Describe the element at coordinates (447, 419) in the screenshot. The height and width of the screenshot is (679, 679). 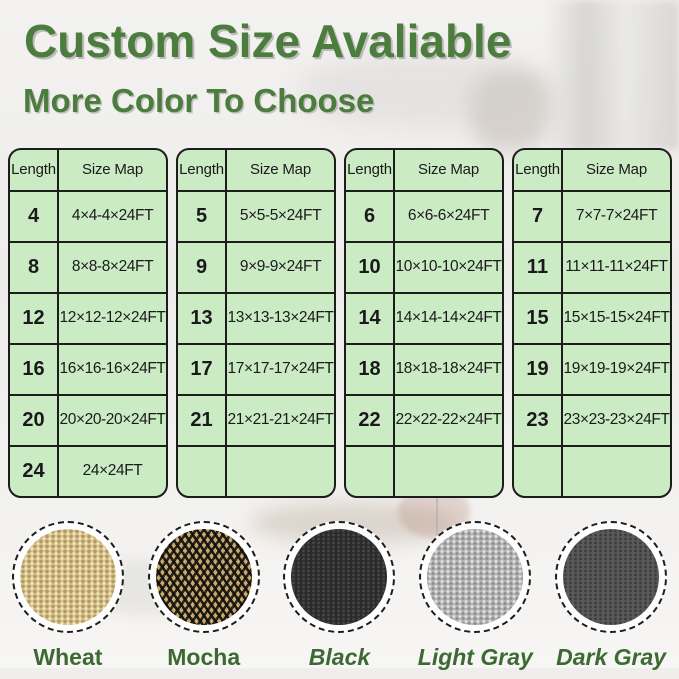
I see `size-map-cell: 22×22-22×24FT` at that location.